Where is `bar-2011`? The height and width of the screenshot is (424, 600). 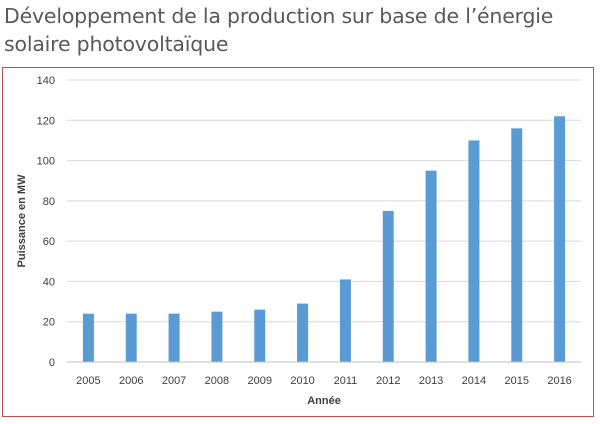
bar-2011 is located at coordinates (345, 320).